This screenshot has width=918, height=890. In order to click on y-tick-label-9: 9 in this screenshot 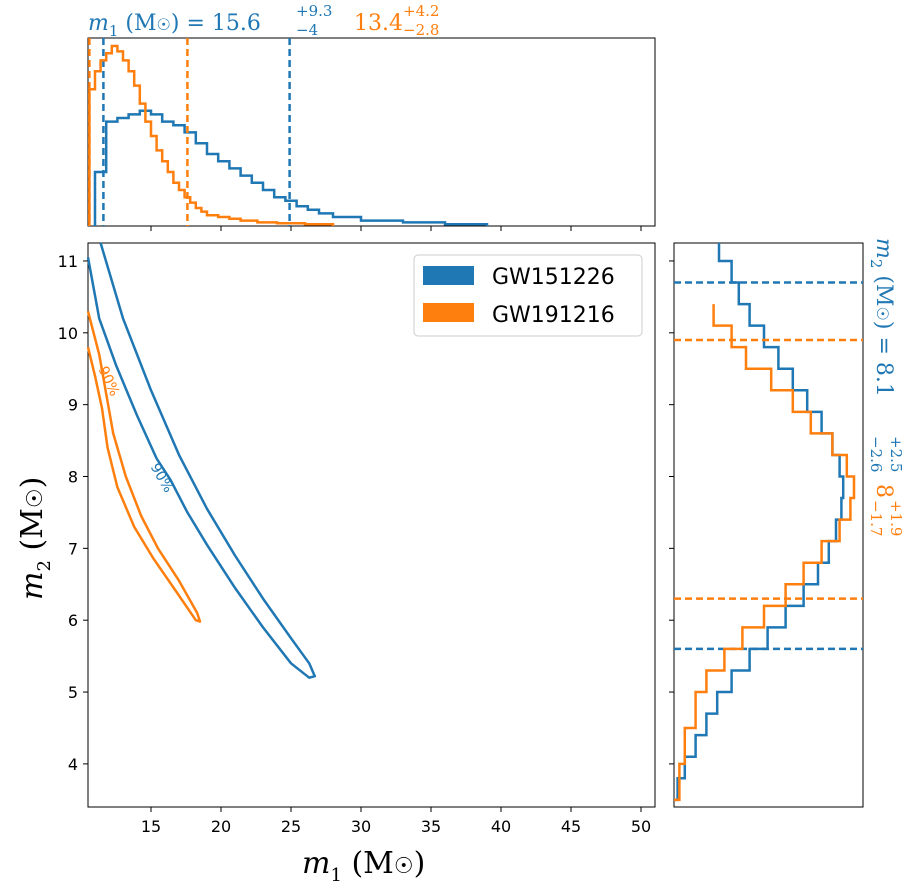, I will do `click(73, 405)`.